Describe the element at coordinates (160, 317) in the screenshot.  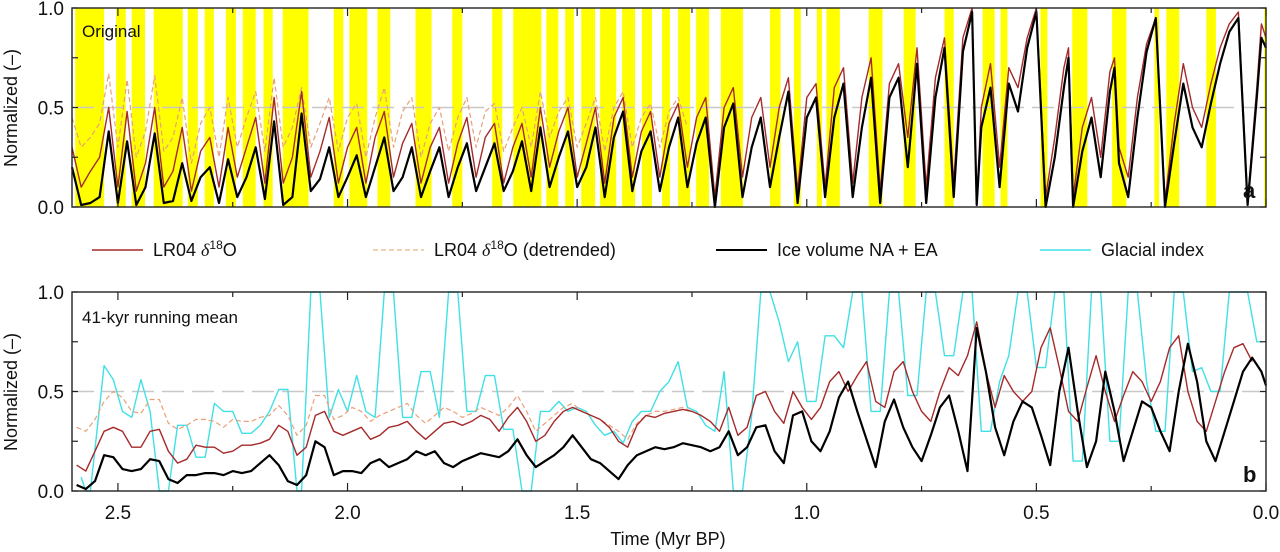
I see `panel-label: 41-kyr running mean` at that location.